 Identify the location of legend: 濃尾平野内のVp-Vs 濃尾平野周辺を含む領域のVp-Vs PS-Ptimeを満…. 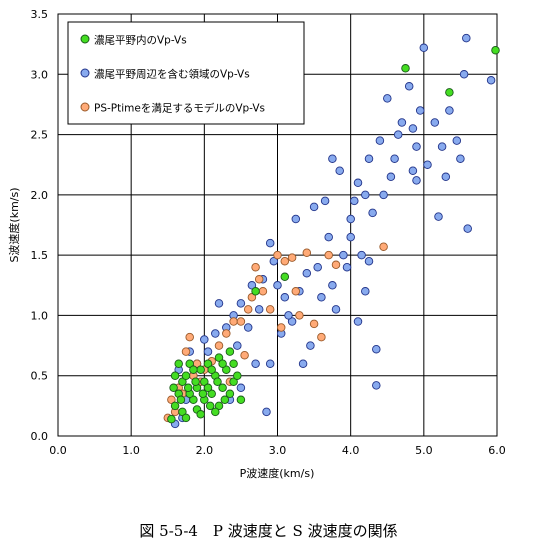
(186, 73).